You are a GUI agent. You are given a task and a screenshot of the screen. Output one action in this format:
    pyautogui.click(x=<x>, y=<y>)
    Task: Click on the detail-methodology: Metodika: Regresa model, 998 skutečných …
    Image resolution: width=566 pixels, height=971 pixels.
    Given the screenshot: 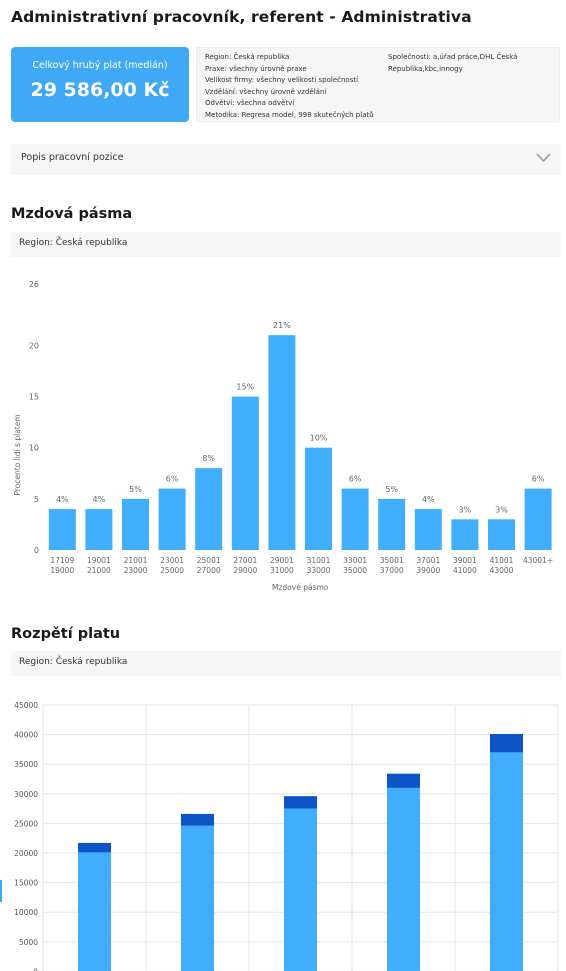 What is the action you would take?
    pyautogui.click(x=289, y=114)
    